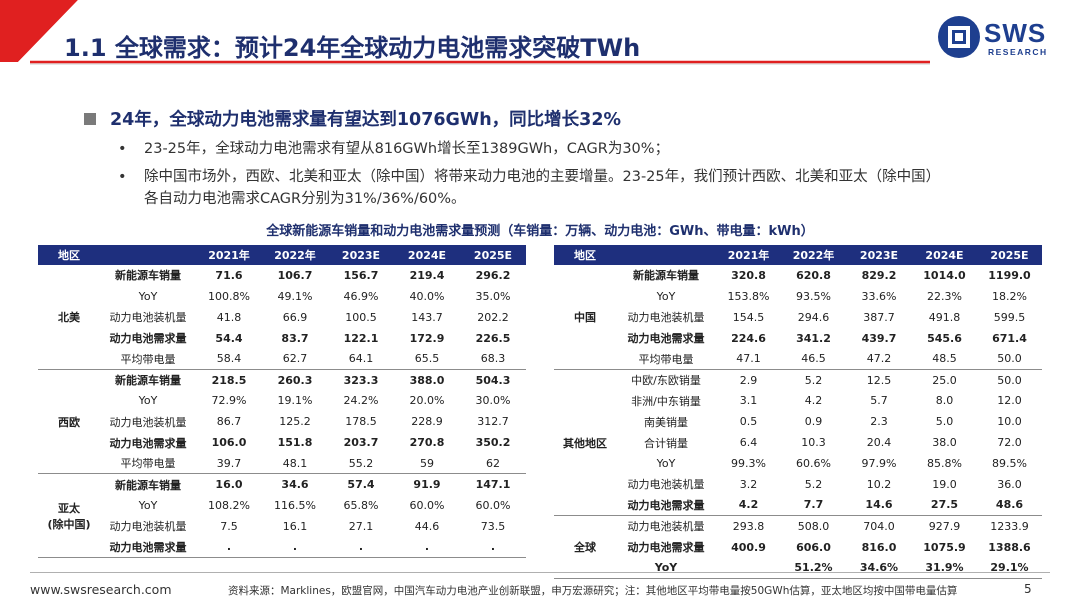  What do you see at coordinates (813, 338) in the screenshot?
I see `value-cell: 341.2` at bounding box center [813, 338].